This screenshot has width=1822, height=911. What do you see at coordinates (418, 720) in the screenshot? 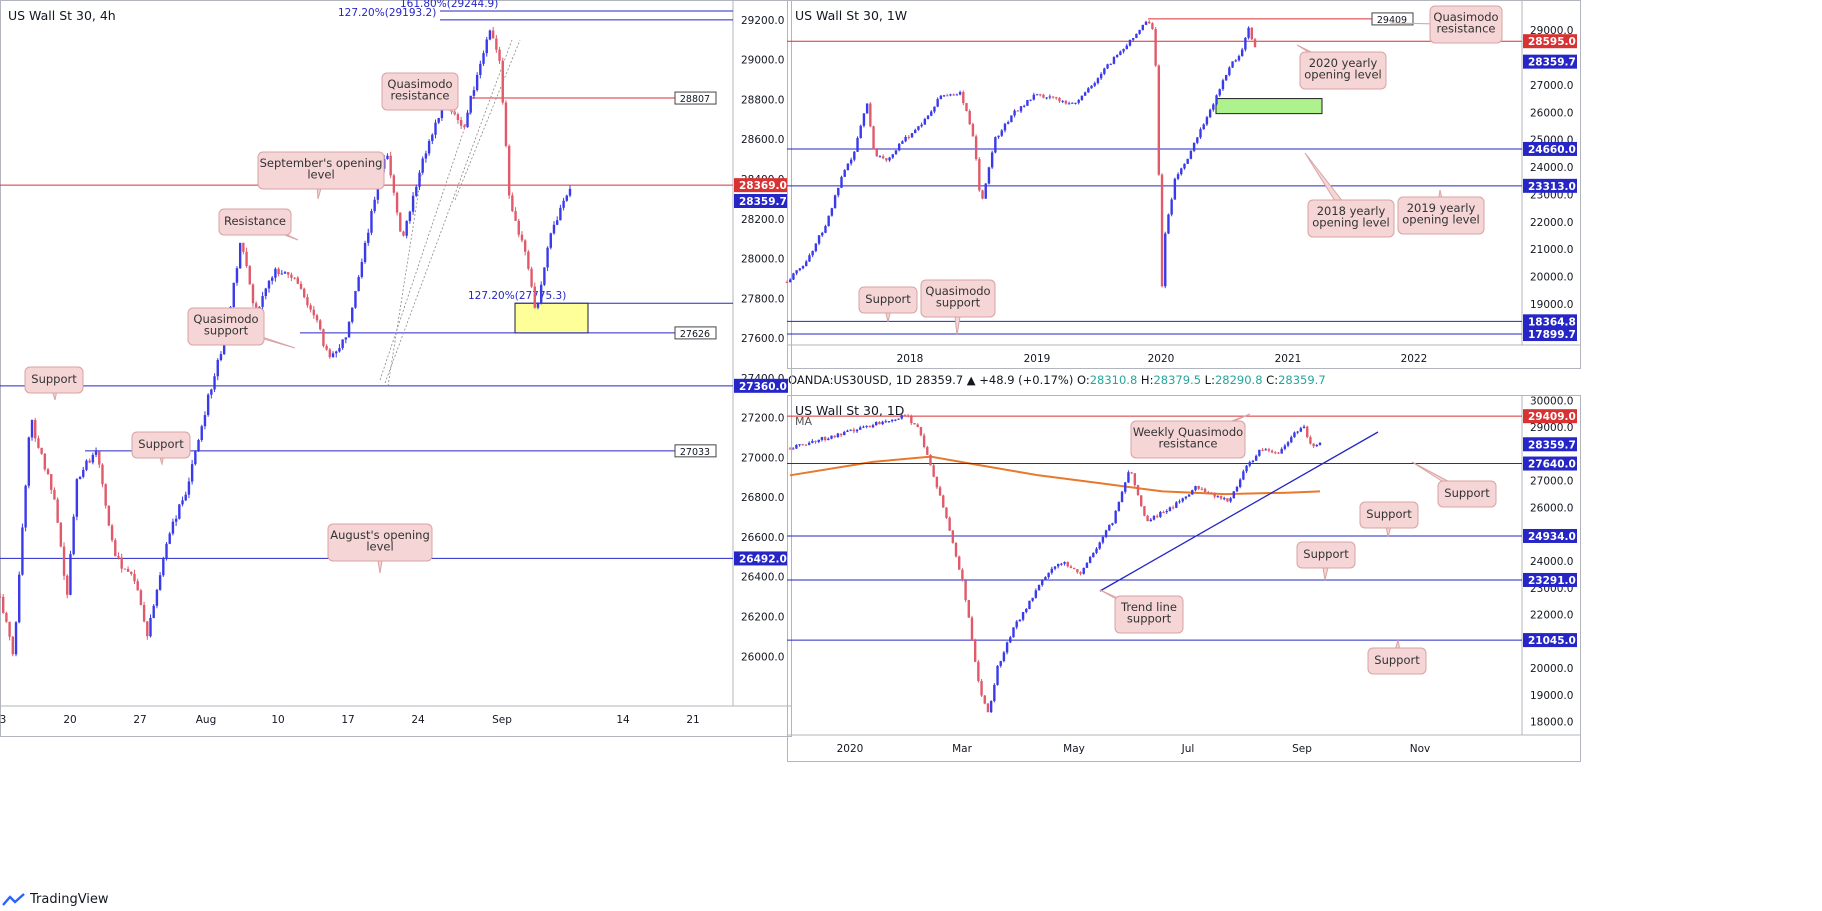
I see `x-tick-label: 24` at bounding box center [418, 720].